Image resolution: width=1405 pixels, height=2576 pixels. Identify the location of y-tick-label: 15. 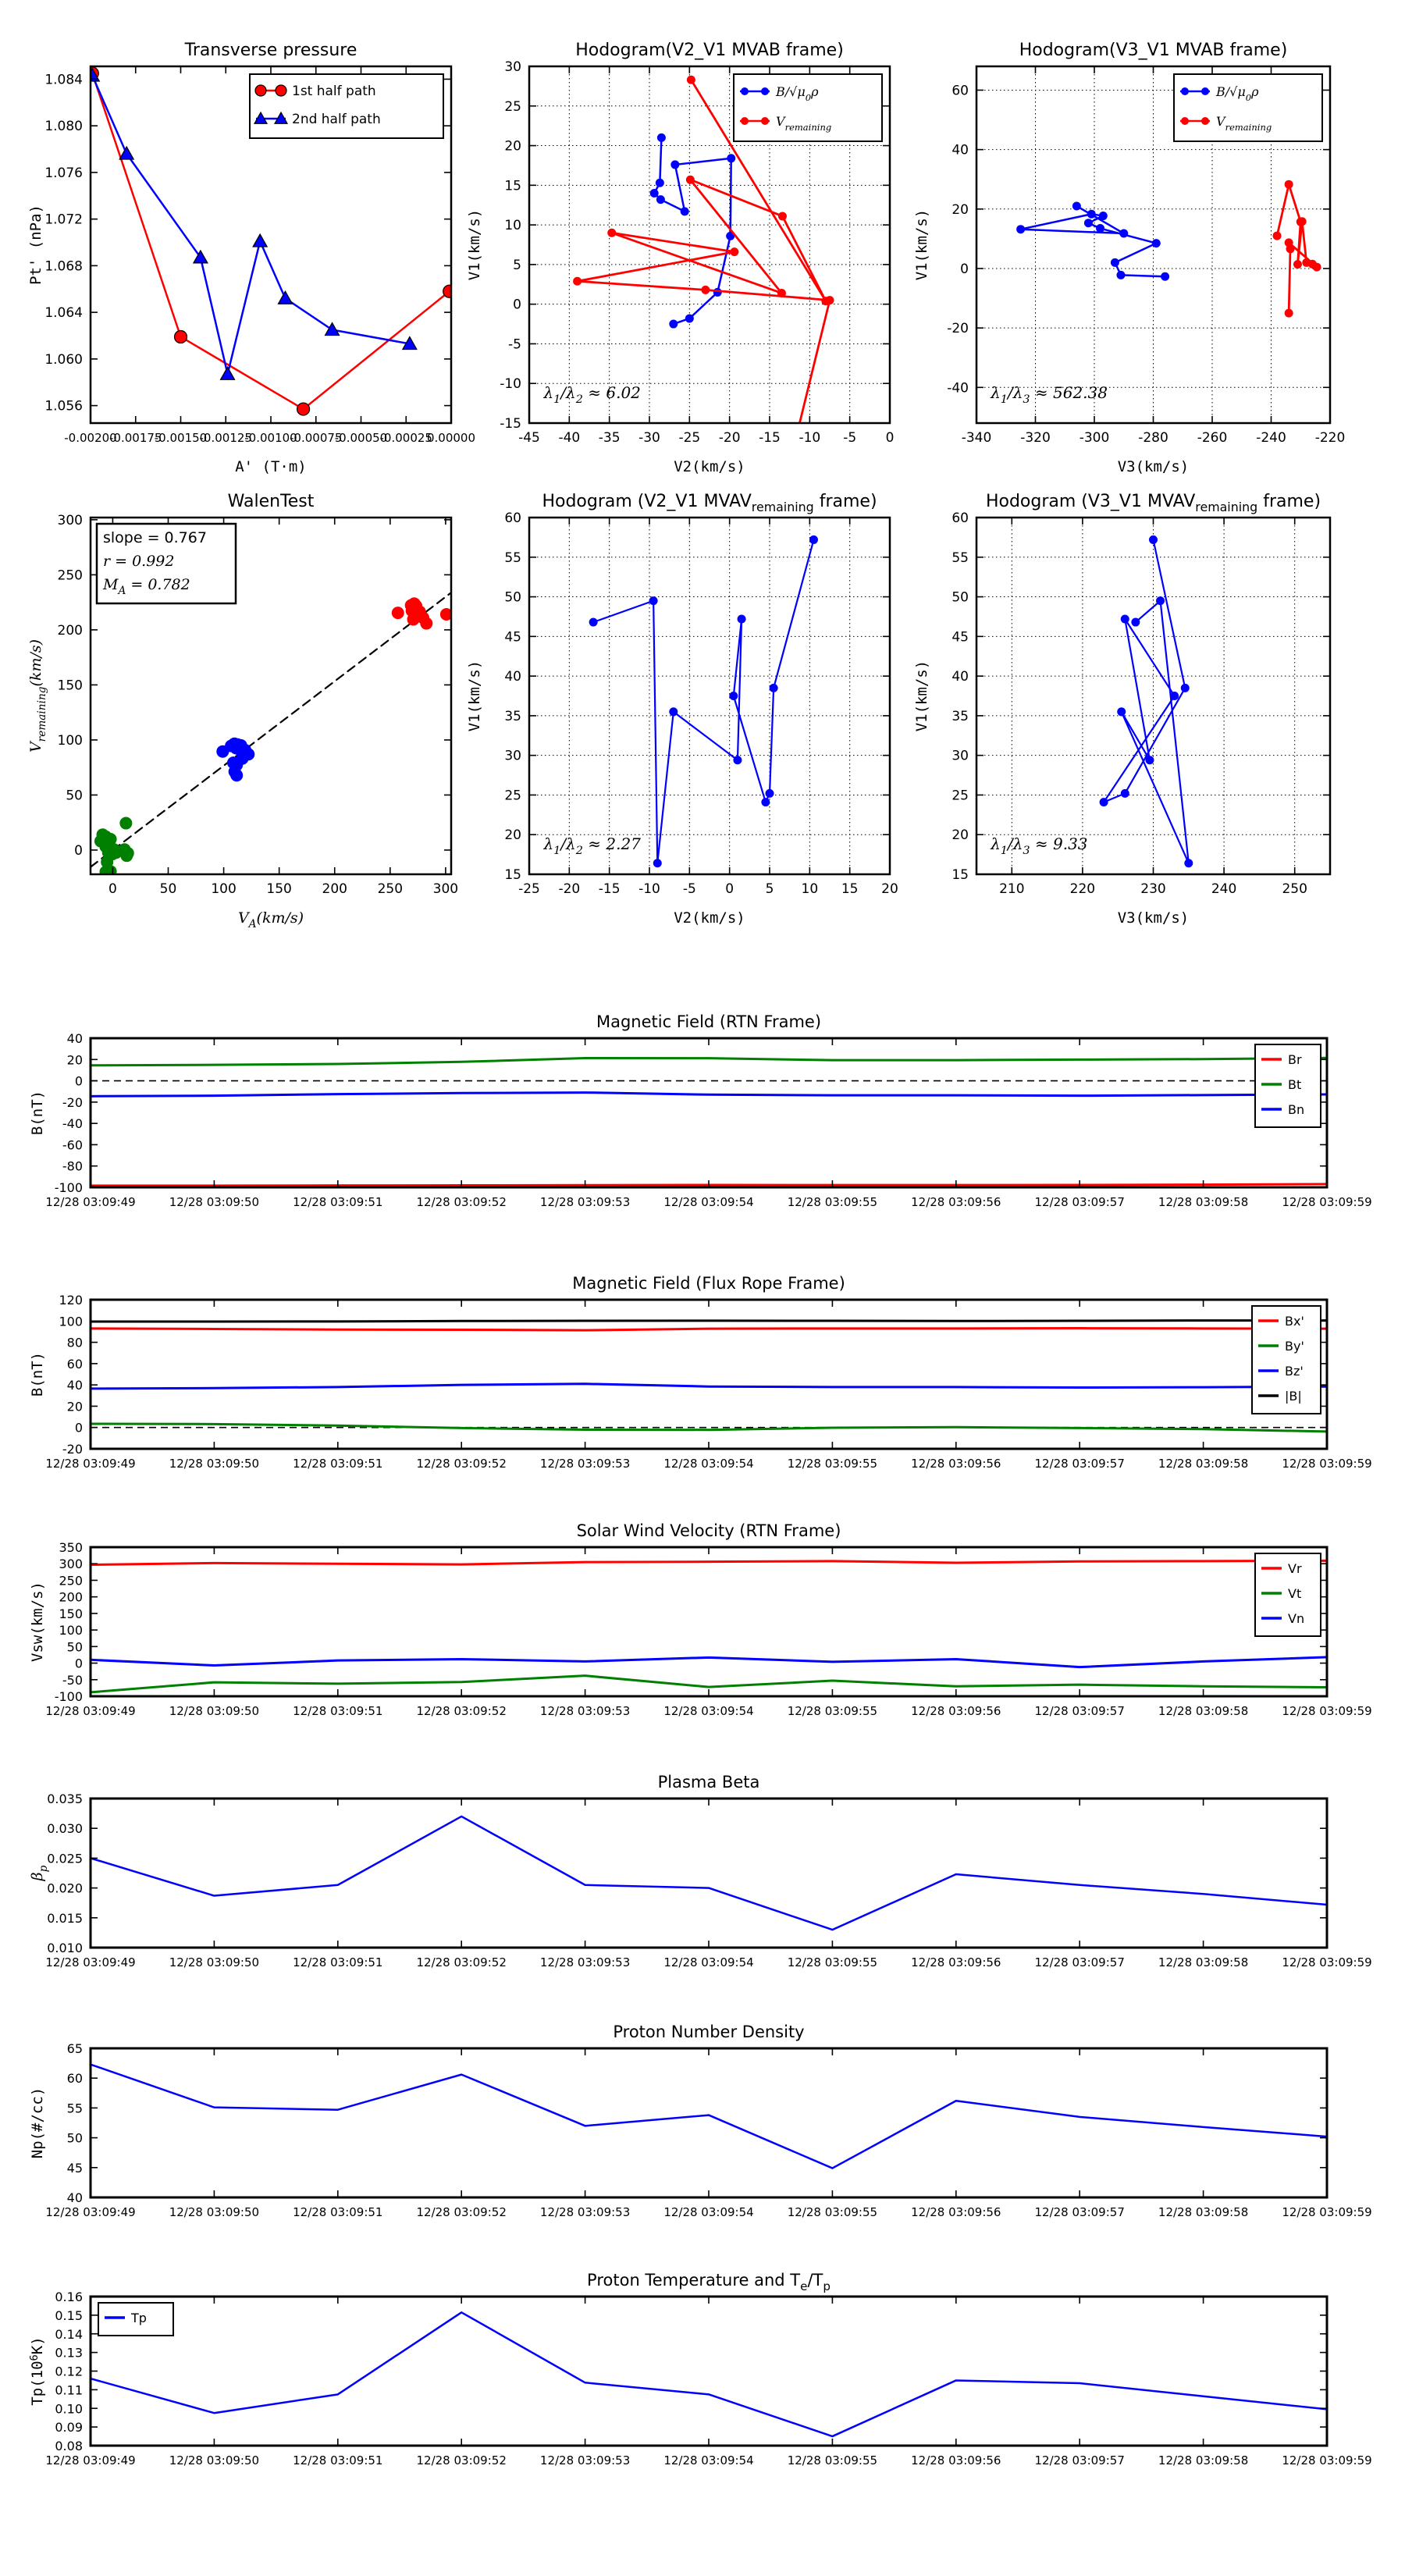
(512, 186).